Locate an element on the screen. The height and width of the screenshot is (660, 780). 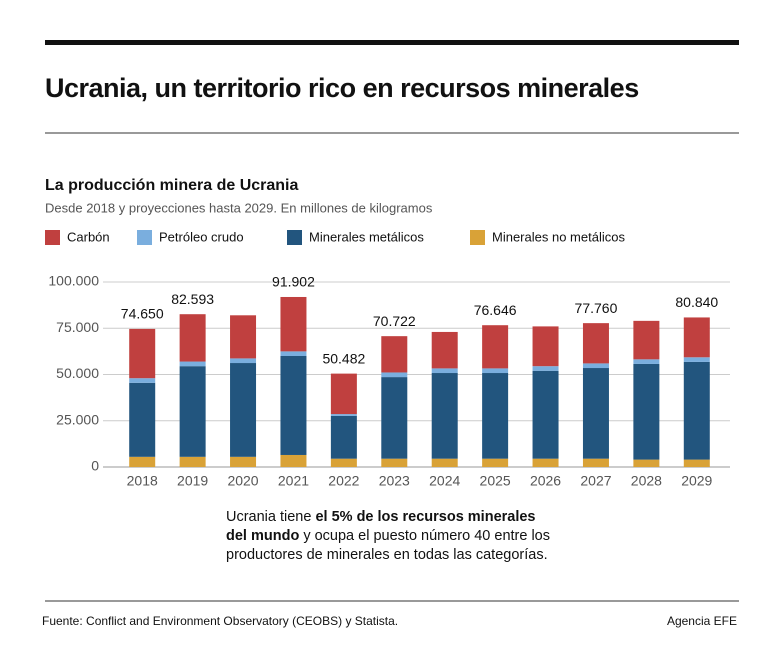
x-tick-label: 2023 is located at coordinates (394, 481).